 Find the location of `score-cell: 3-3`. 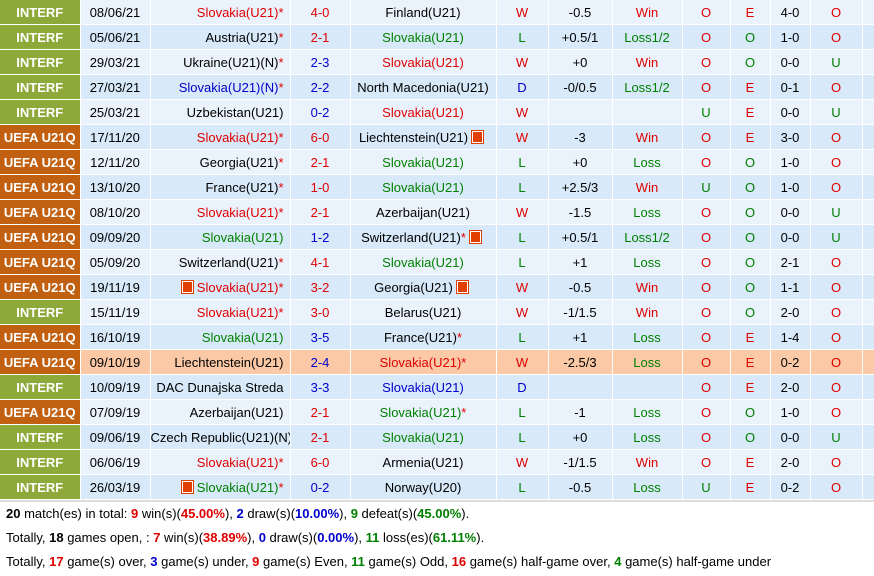

score-cell: 3-3 is located at coordinates (320, 387).